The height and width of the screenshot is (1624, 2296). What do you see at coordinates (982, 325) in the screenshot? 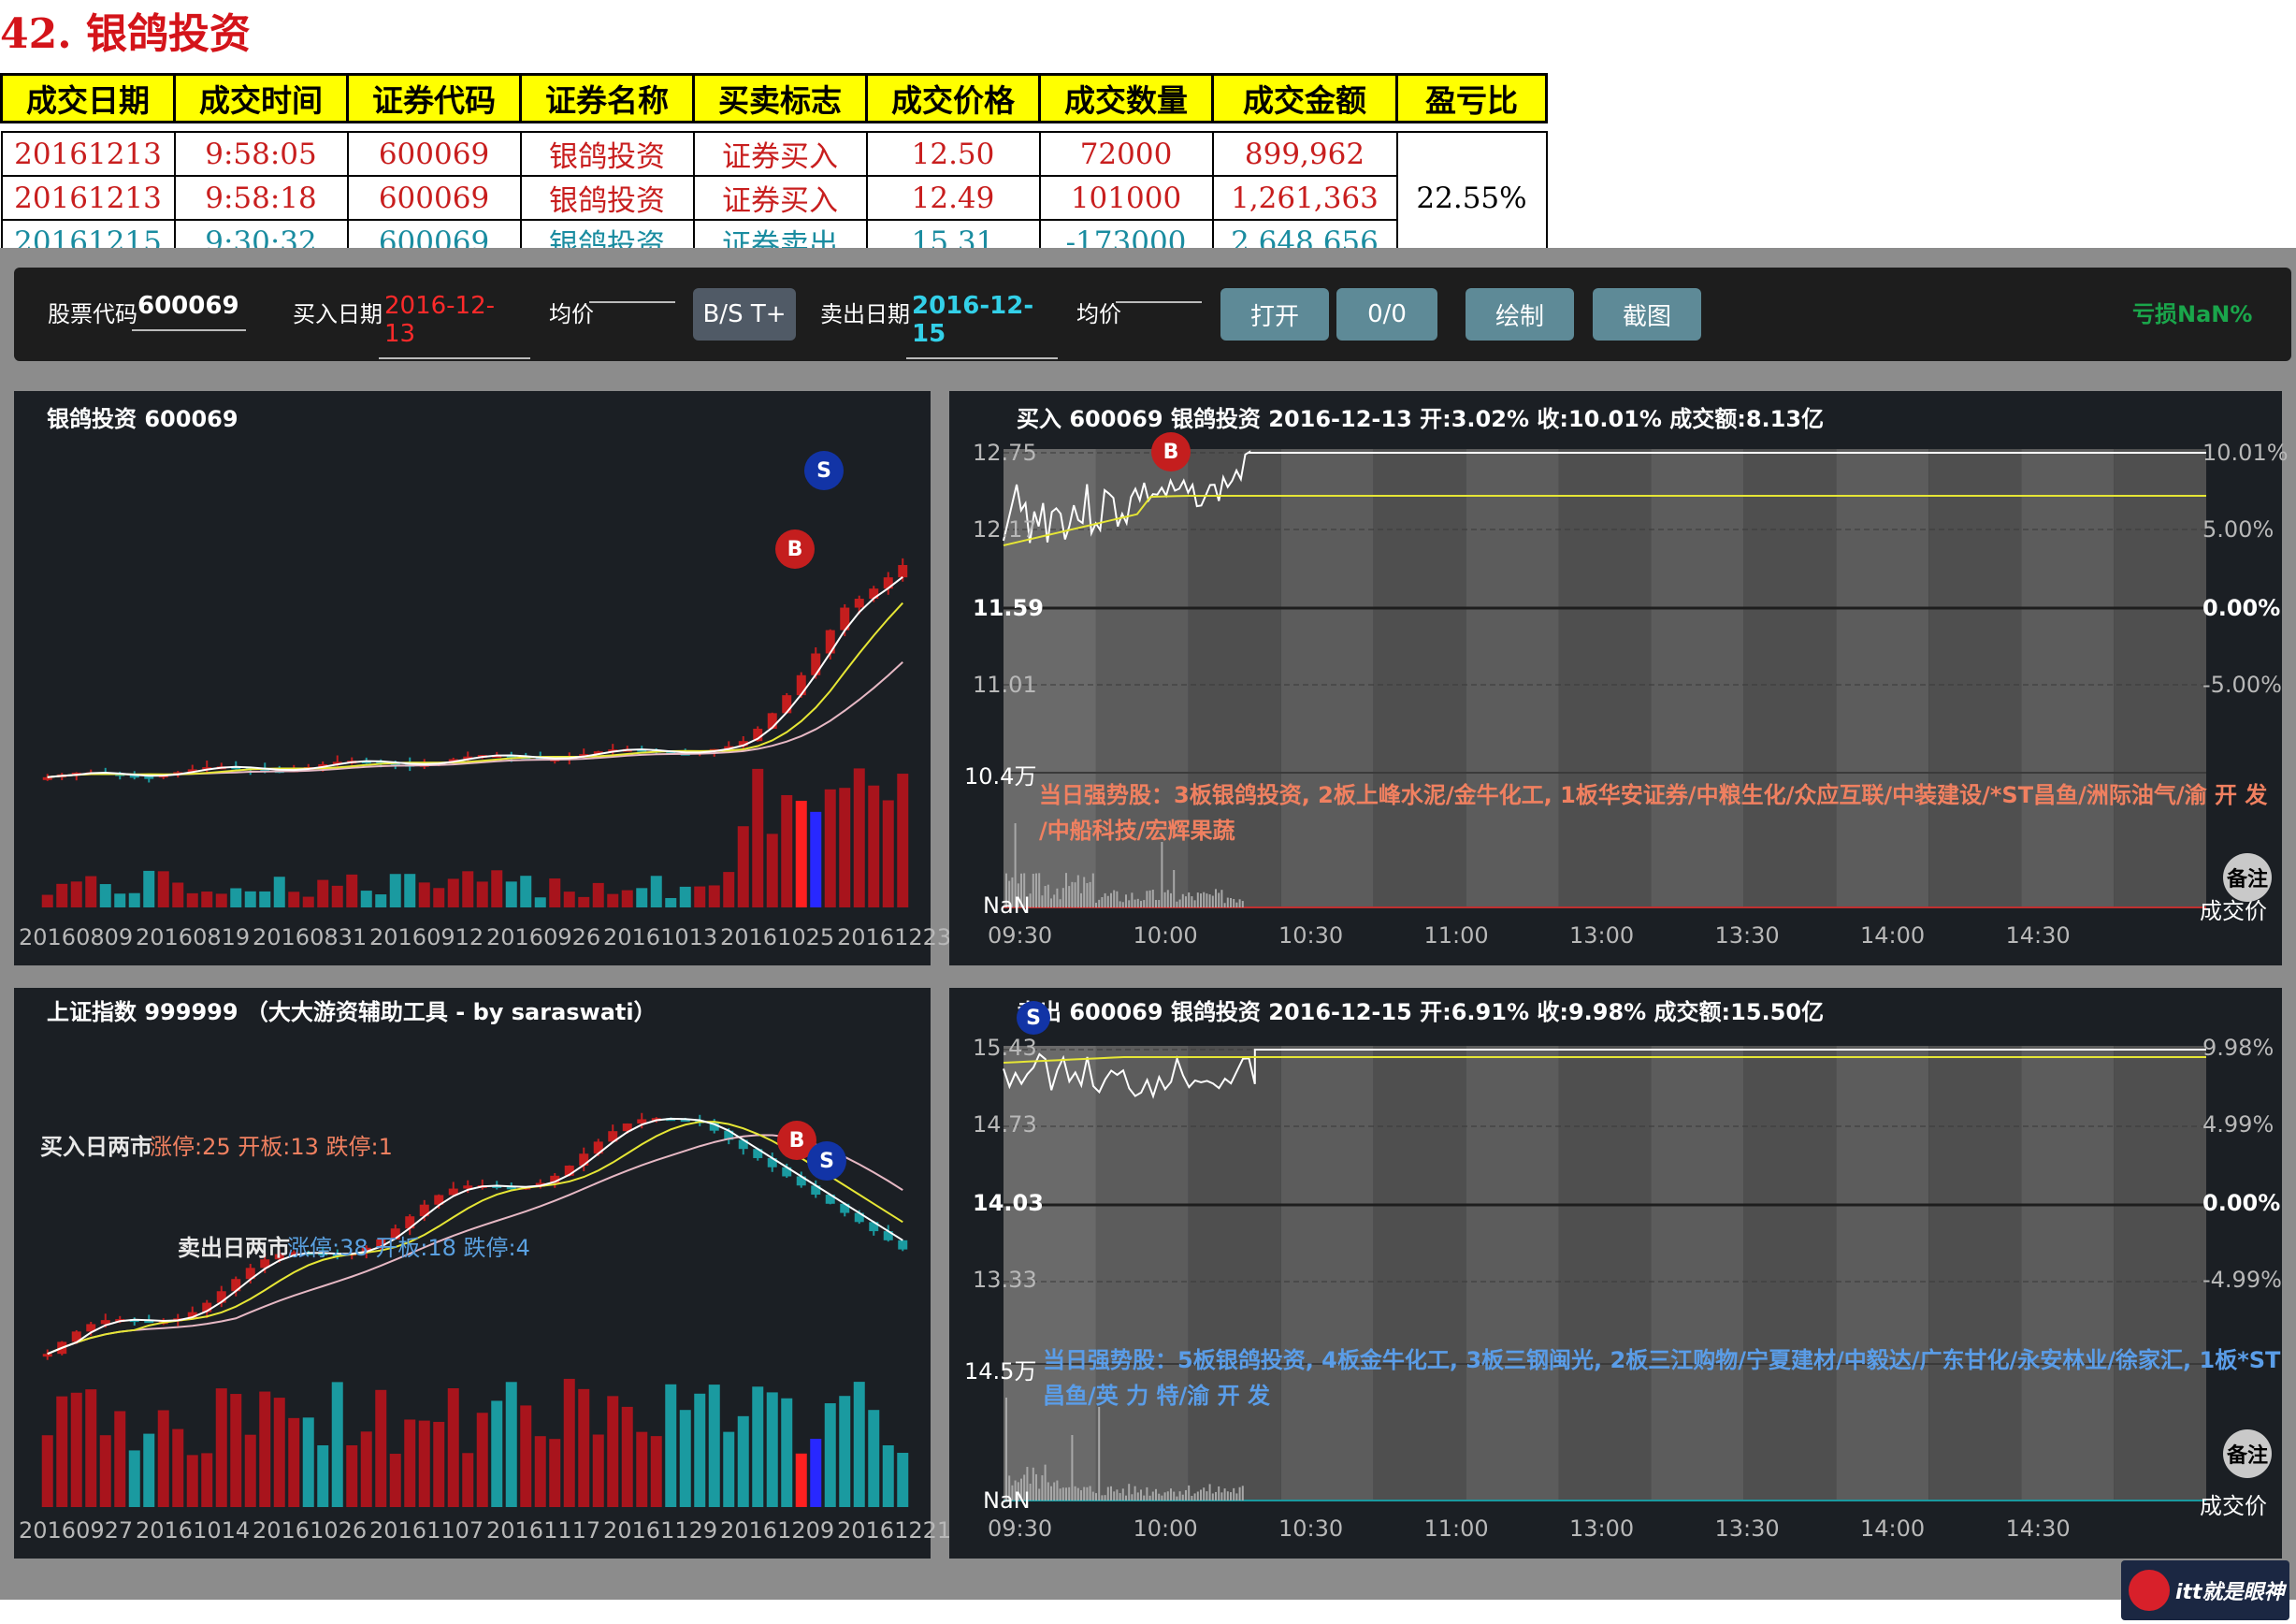
I see `sell-date-input: 2016-12-15` at bounding box center [982, 325].